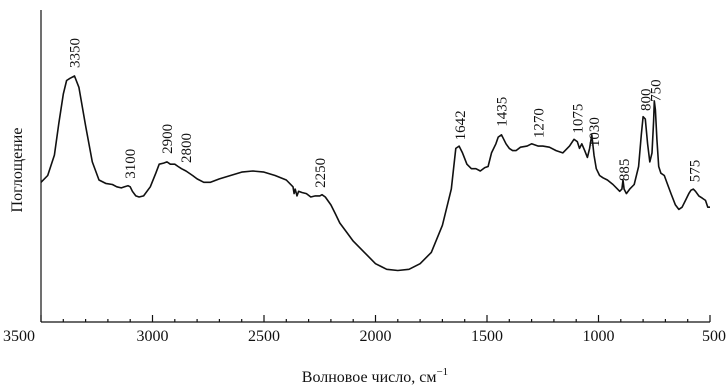  What do you see at coordinates (578, 119) in the screenshot?
I see `peak-label: 1075` at bounding box center [578, 119].